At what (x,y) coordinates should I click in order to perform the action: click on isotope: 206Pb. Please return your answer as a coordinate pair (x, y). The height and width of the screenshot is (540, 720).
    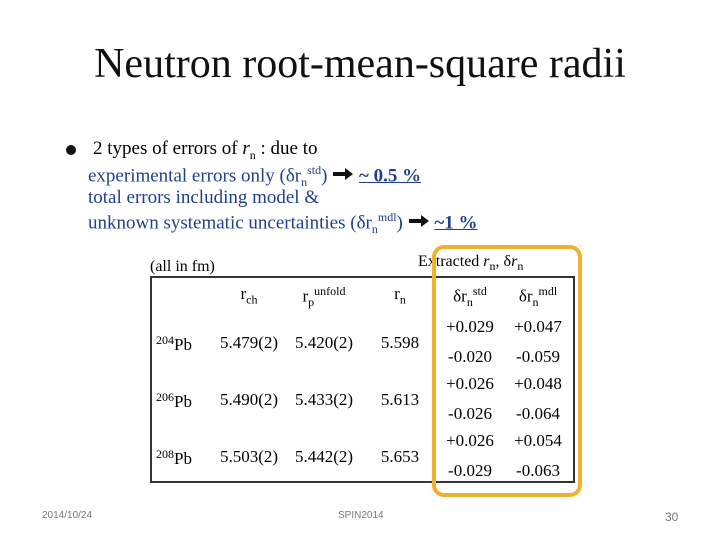
    Looking at the image, I should click on (183, 401).